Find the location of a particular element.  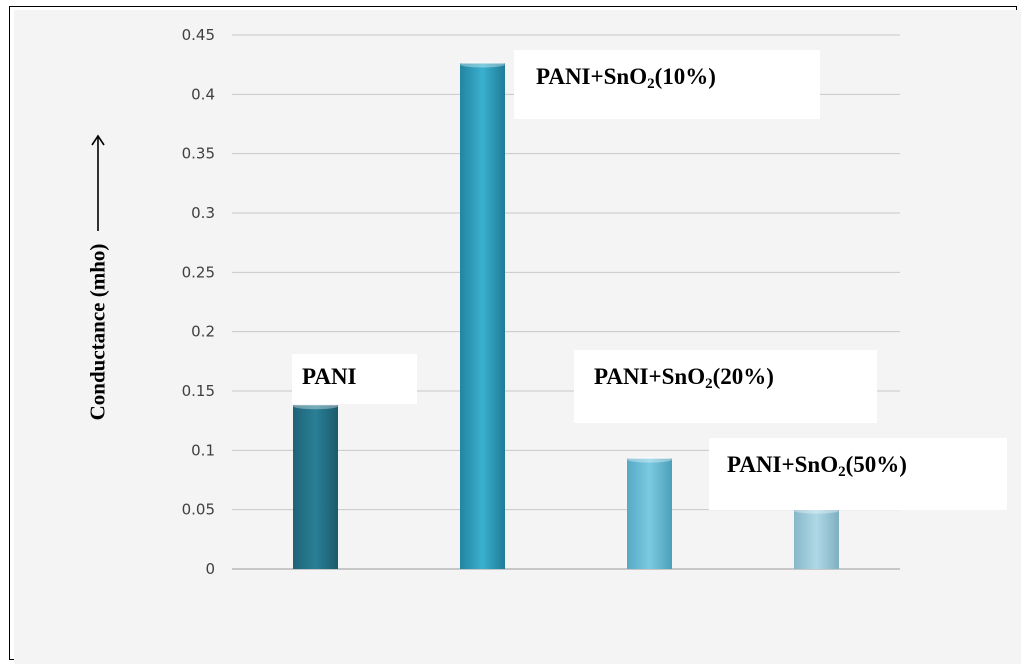

bar-label-pani-sno2-20: PANI+SnO2(20%) is located at coordinates (725, 386).